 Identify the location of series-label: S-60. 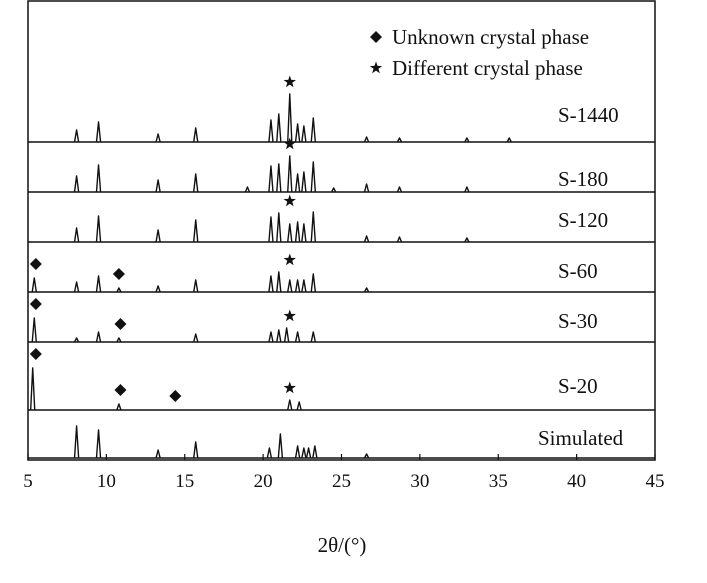
(578, 271).